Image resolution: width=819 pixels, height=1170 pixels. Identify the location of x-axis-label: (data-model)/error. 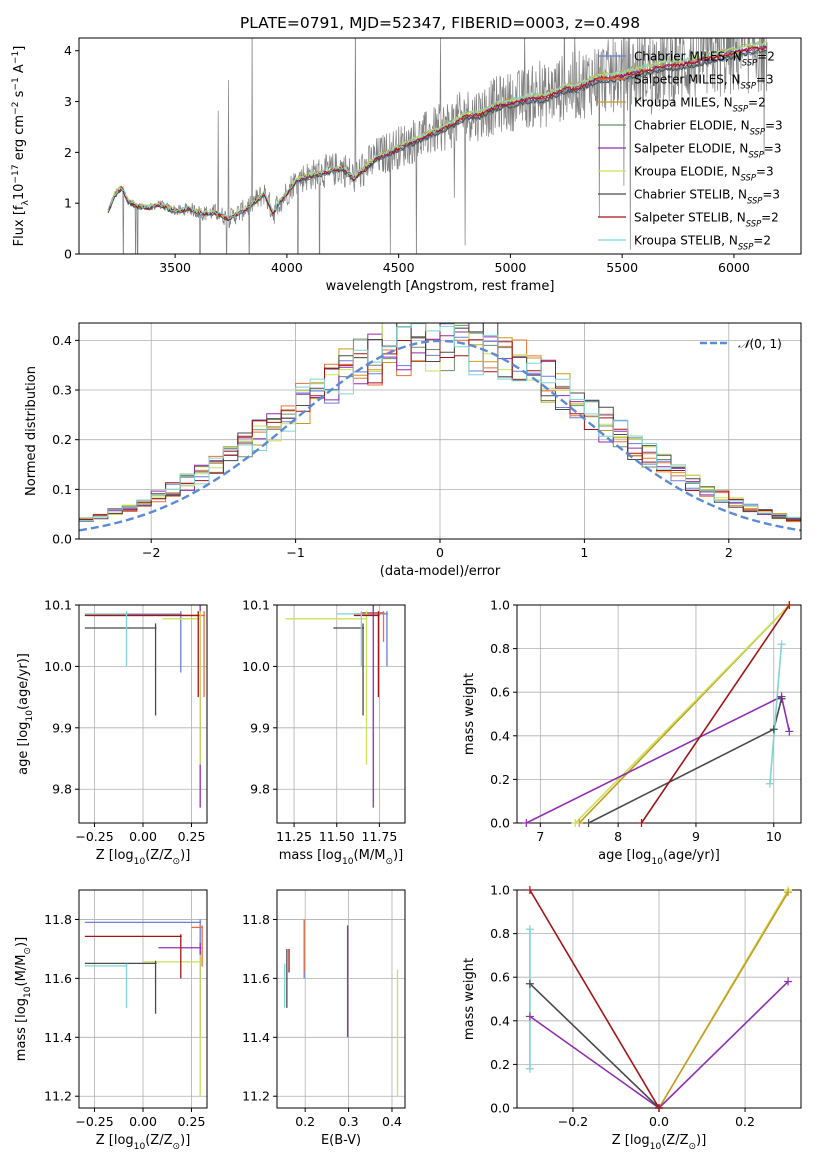
(440, 571).